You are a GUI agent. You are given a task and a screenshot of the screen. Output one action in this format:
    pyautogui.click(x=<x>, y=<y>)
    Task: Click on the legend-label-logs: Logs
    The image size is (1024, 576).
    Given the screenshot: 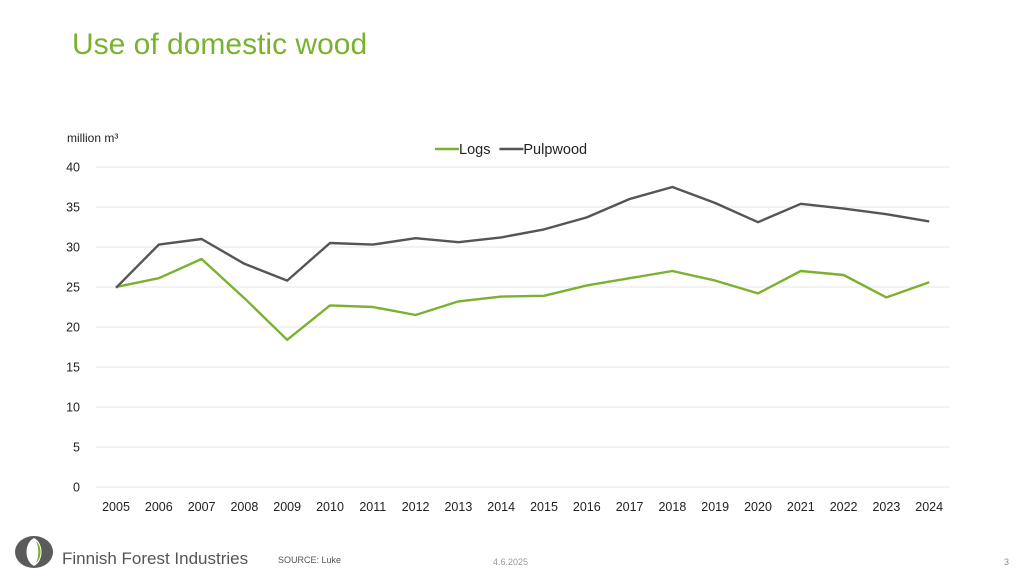 What is the action you would take?
    pyautogui.click(x=474, y=150)
    